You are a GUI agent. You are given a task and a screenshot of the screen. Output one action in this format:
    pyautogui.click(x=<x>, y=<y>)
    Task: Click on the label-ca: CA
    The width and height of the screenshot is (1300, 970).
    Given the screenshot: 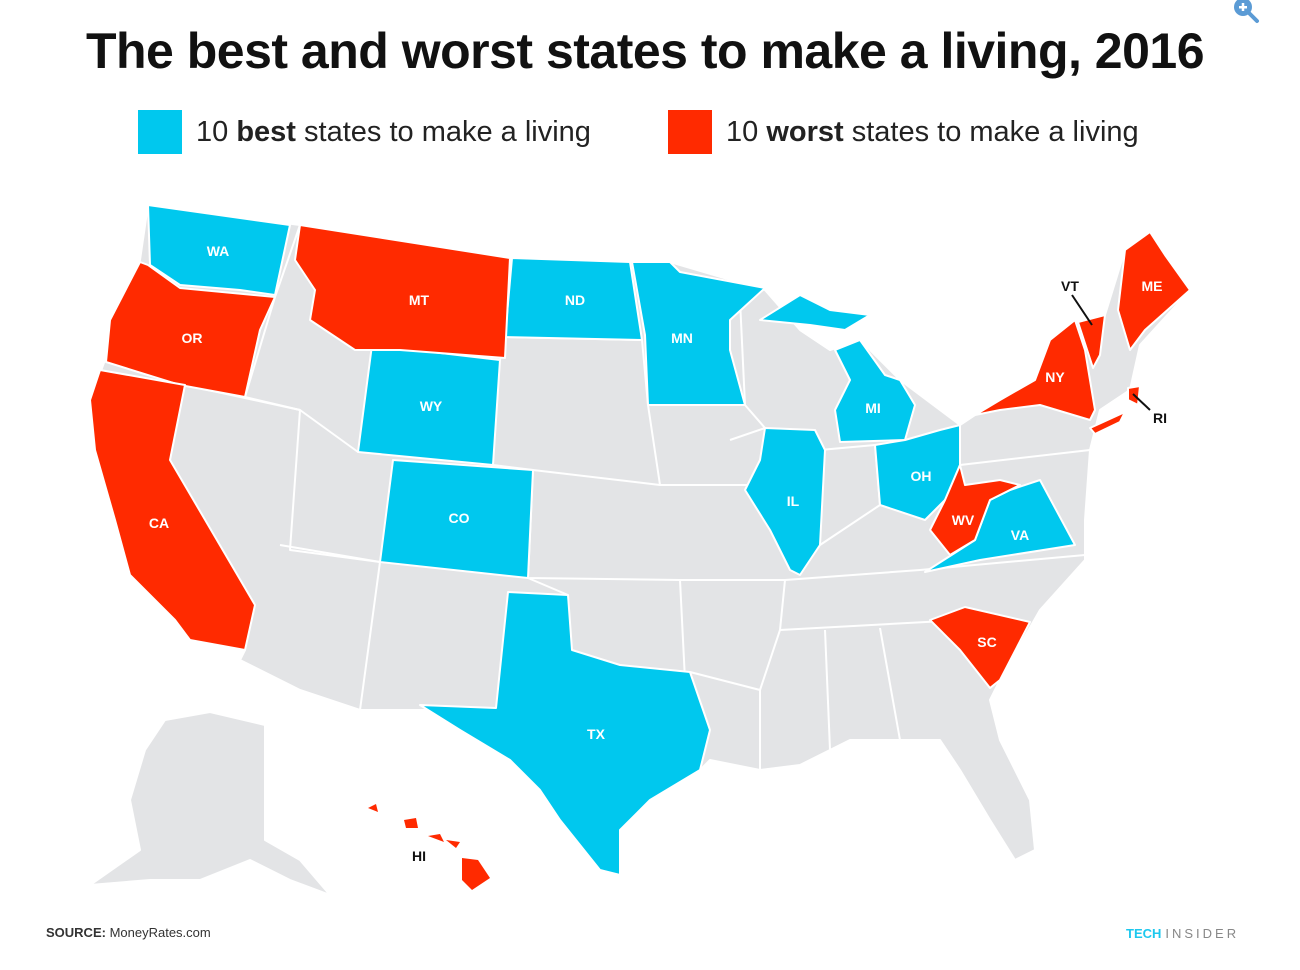 What is the action you would take?
    pyautogui.click(x=159, y=523)
    